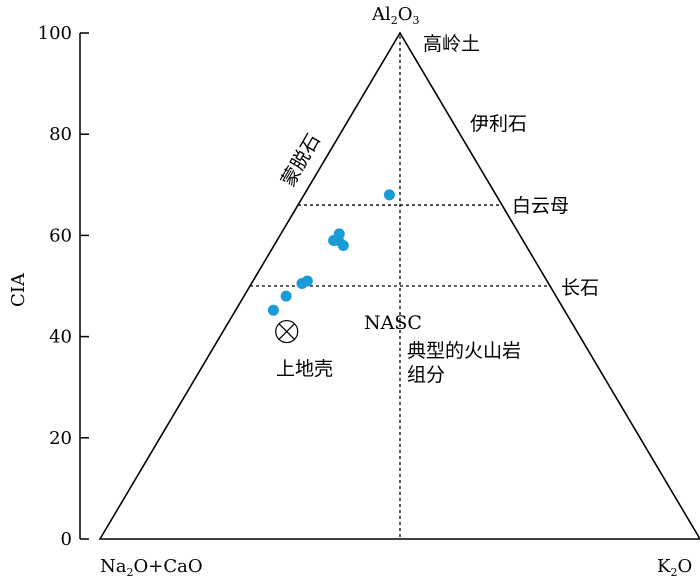 The width and height of the screenshot is (700, 579). I want to click on y-tick-label: 80, so click(60, 134).